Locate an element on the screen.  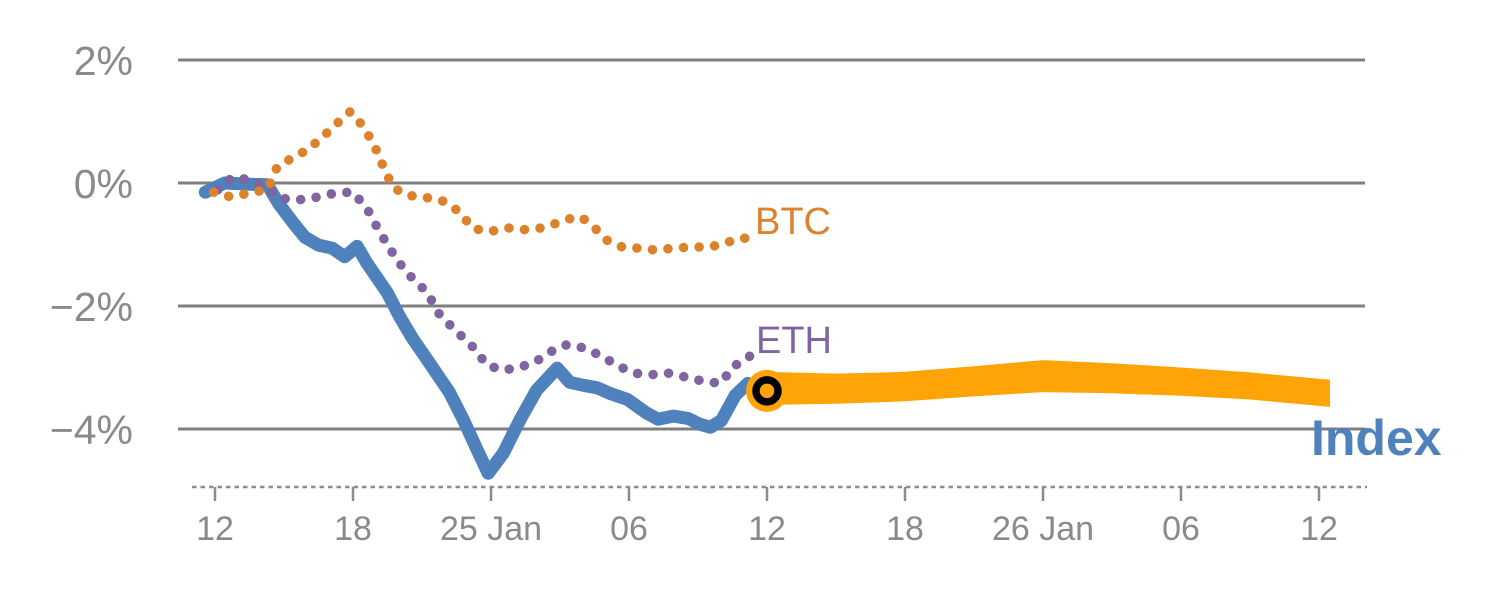
btc-line is located at coordinates (480, 180).